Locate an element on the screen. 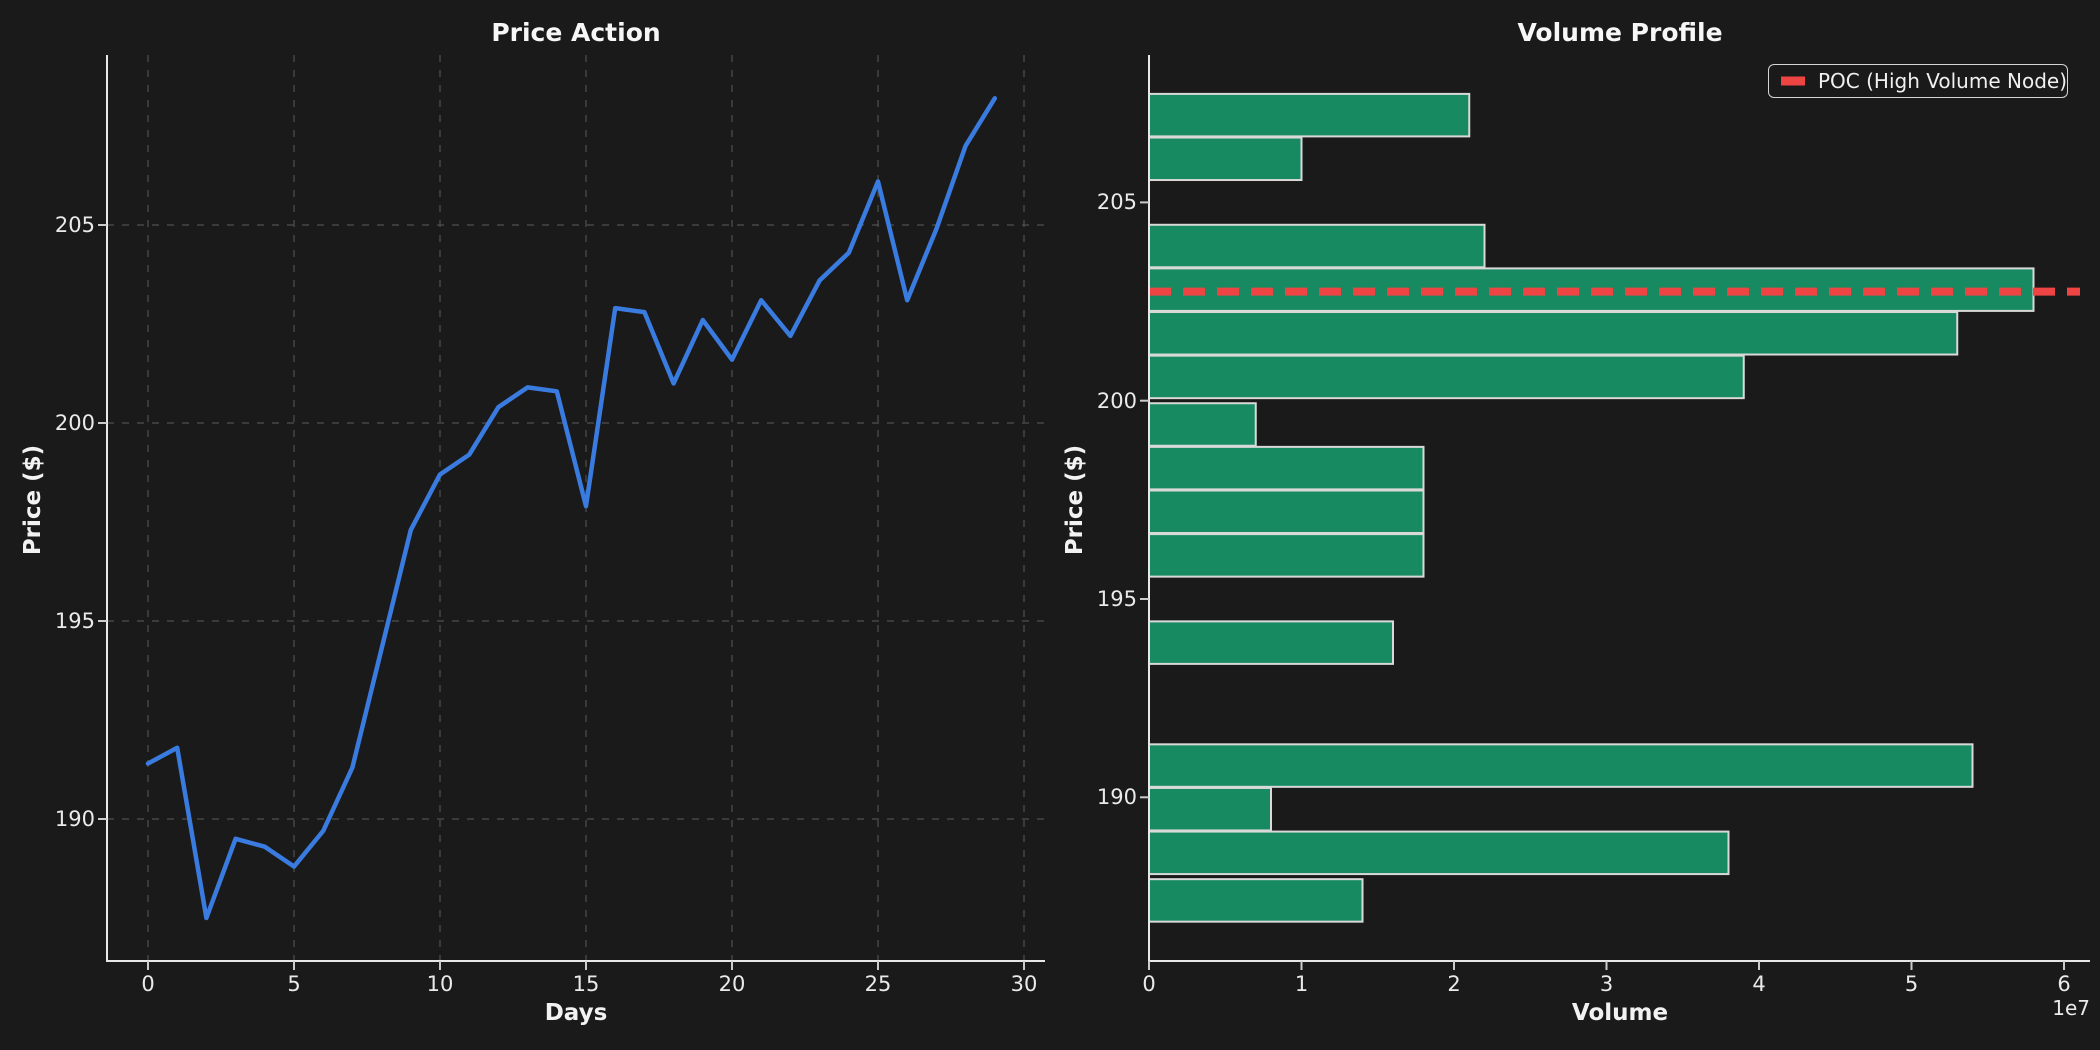  left-chart-title: Price Action is located at coordinates (576, 32).